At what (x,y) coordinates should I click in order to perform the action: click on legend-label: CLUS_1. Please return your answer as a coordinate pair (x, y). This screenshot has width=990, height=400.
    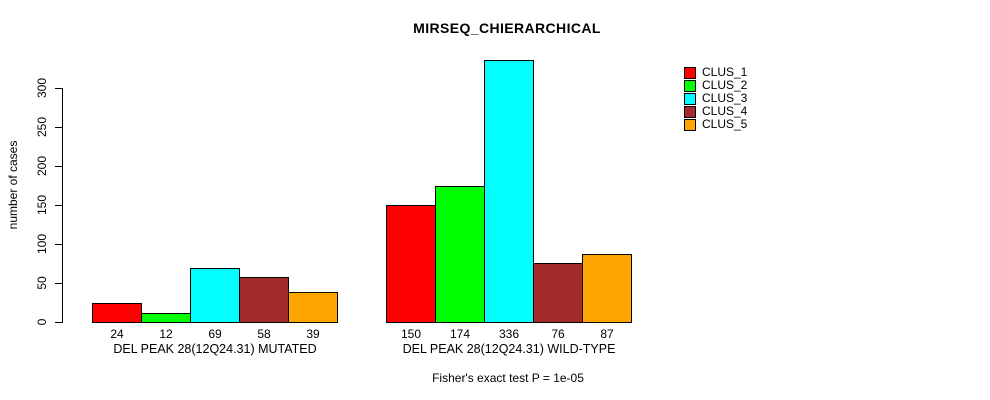
    Looking at the image, I should click on (725, 72).